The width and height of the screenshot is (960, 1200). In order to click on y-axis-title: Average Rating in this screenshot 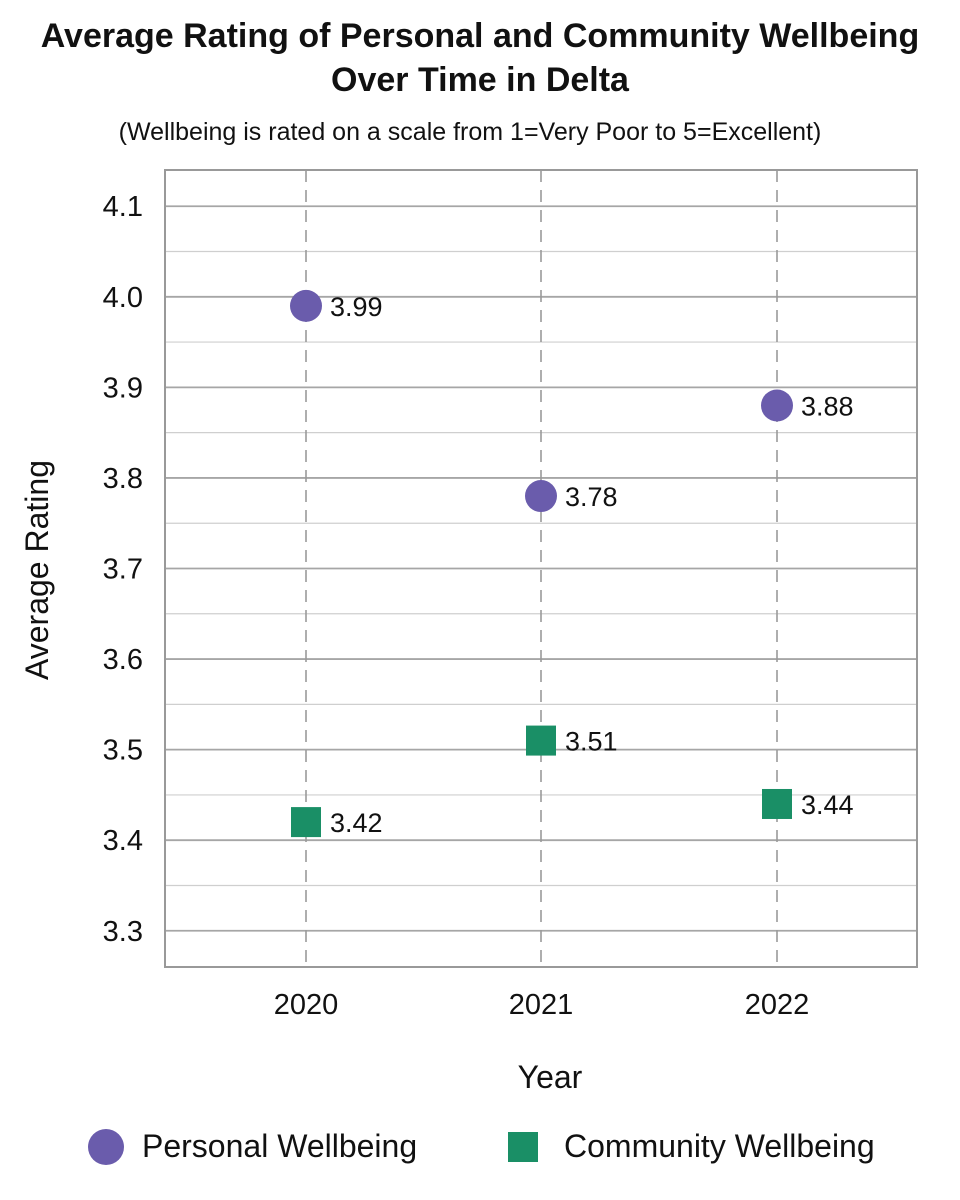, I will do `click(37, 570)`.